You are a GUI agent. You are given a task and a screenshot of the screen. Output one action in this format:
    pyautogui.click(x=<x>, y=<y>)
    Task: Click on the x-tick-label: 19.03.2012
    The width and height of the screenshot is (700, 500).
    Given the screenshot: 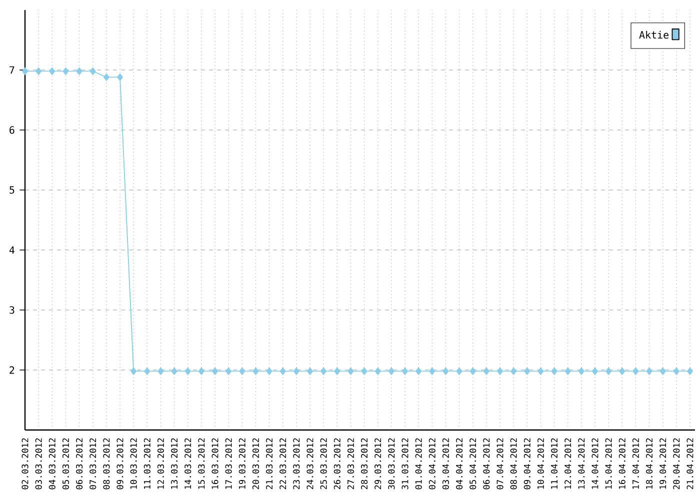 What is the action you would take?
    pyautogui.click(x=242, y=463)
    